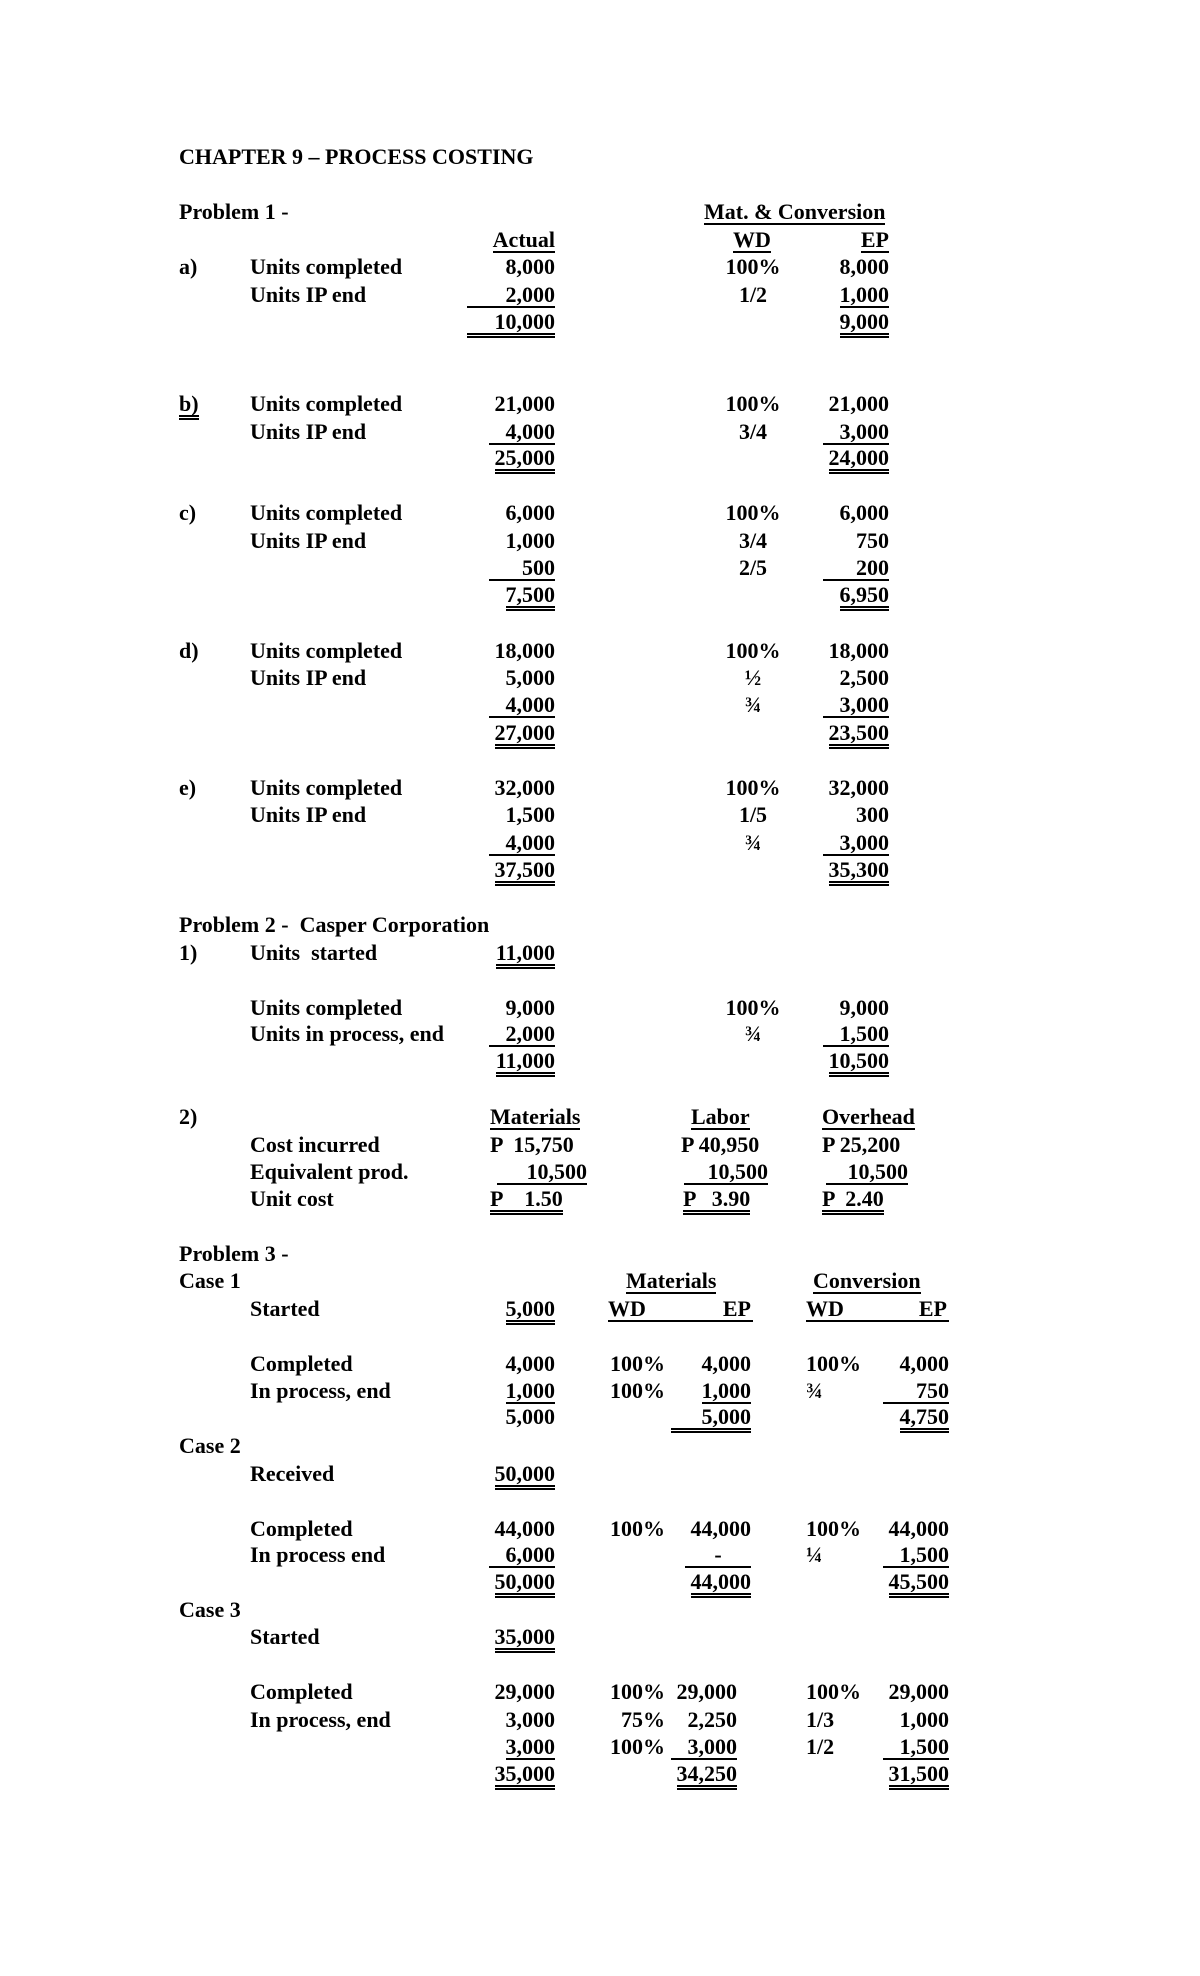 The width and height of the screenshot is (1200, 1976). I want to click on units-value: 44,000, so click(525, 1528).